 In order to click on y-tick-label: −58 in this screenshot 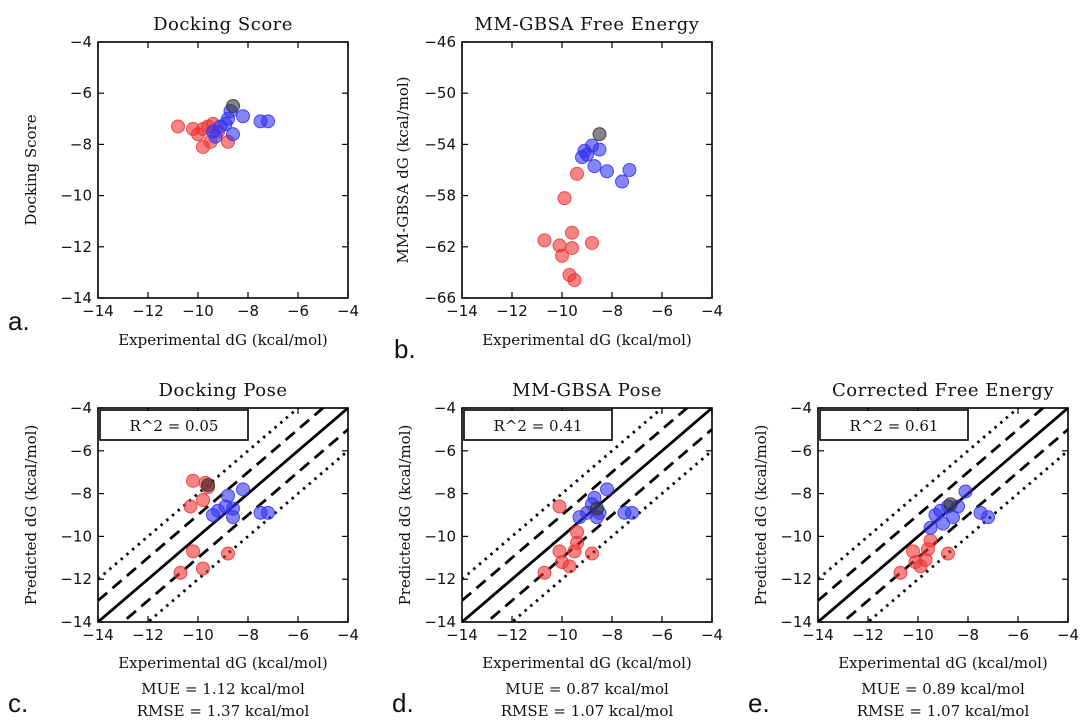, I will do `click(440, 196)`.